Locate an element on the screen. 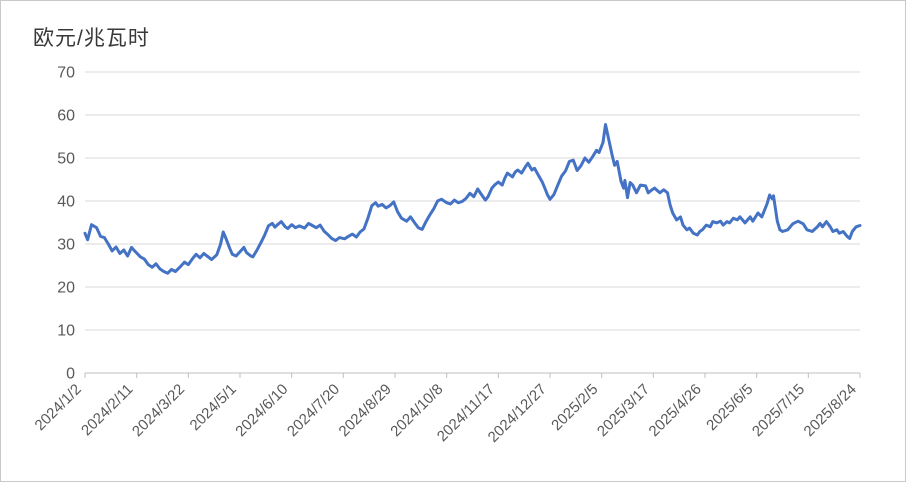 This screenshot has width=906, height=482. y-axis-tick-label: 40 is located at coordinates (66, 202).